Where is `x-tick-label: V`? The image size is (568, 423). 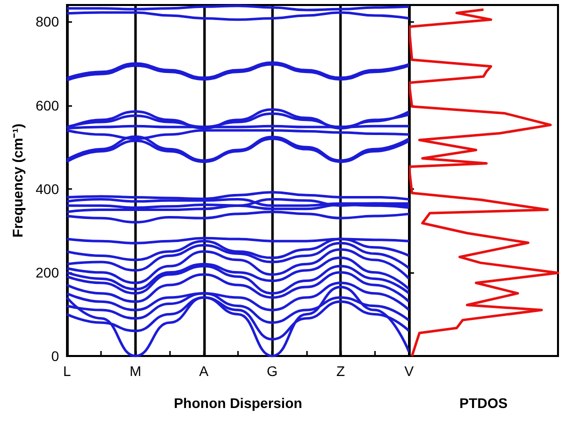
x-tick-label: V is located at coordinates (409, 371).